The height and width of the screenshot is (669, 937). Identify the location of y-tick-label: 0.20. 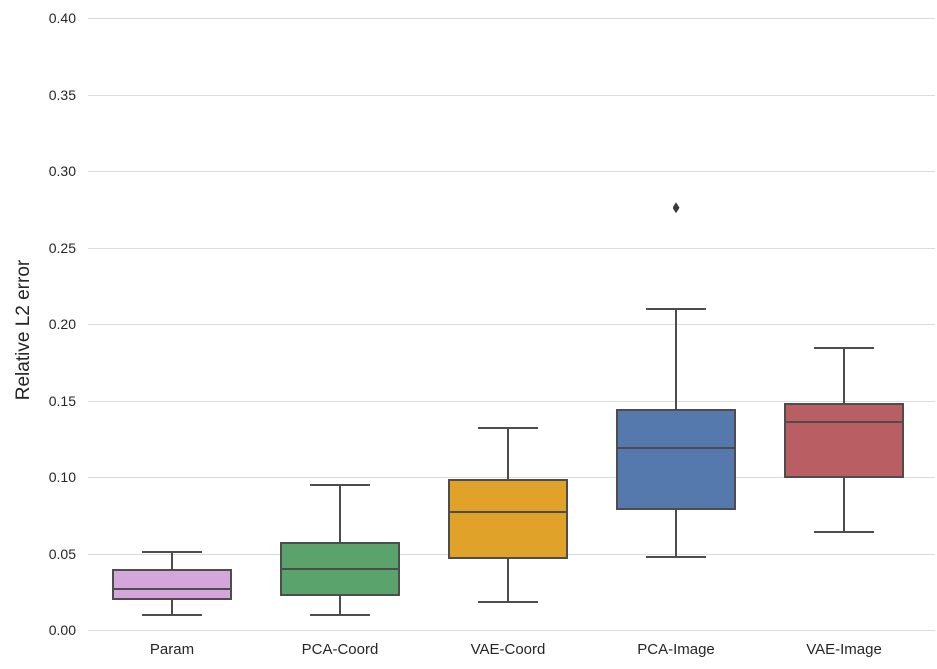
(62, 324).